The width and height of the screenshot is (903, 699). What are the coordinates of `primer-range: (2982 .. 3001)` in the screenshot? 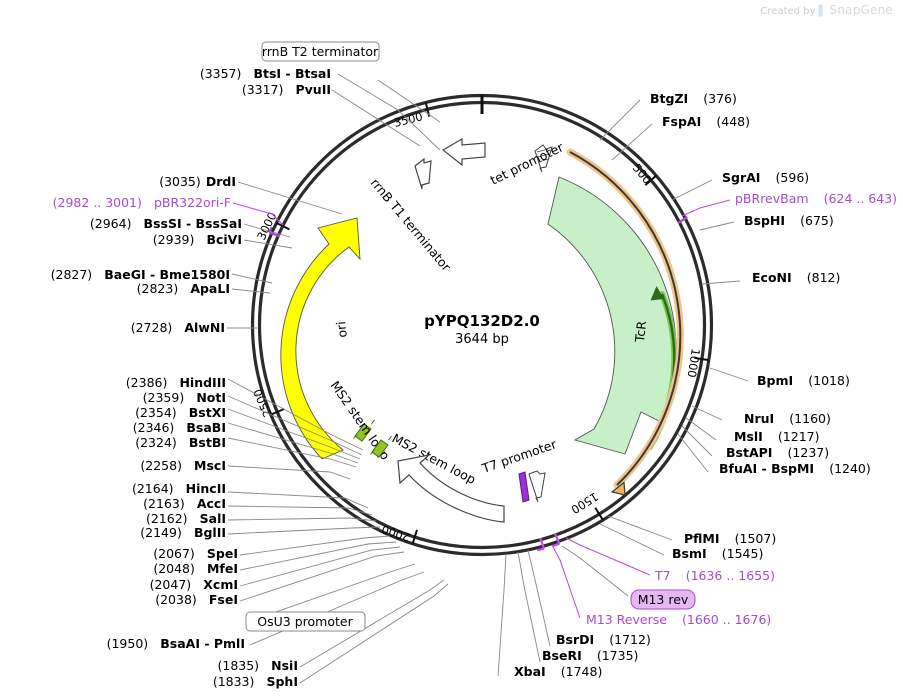 It's located at (97, 202).